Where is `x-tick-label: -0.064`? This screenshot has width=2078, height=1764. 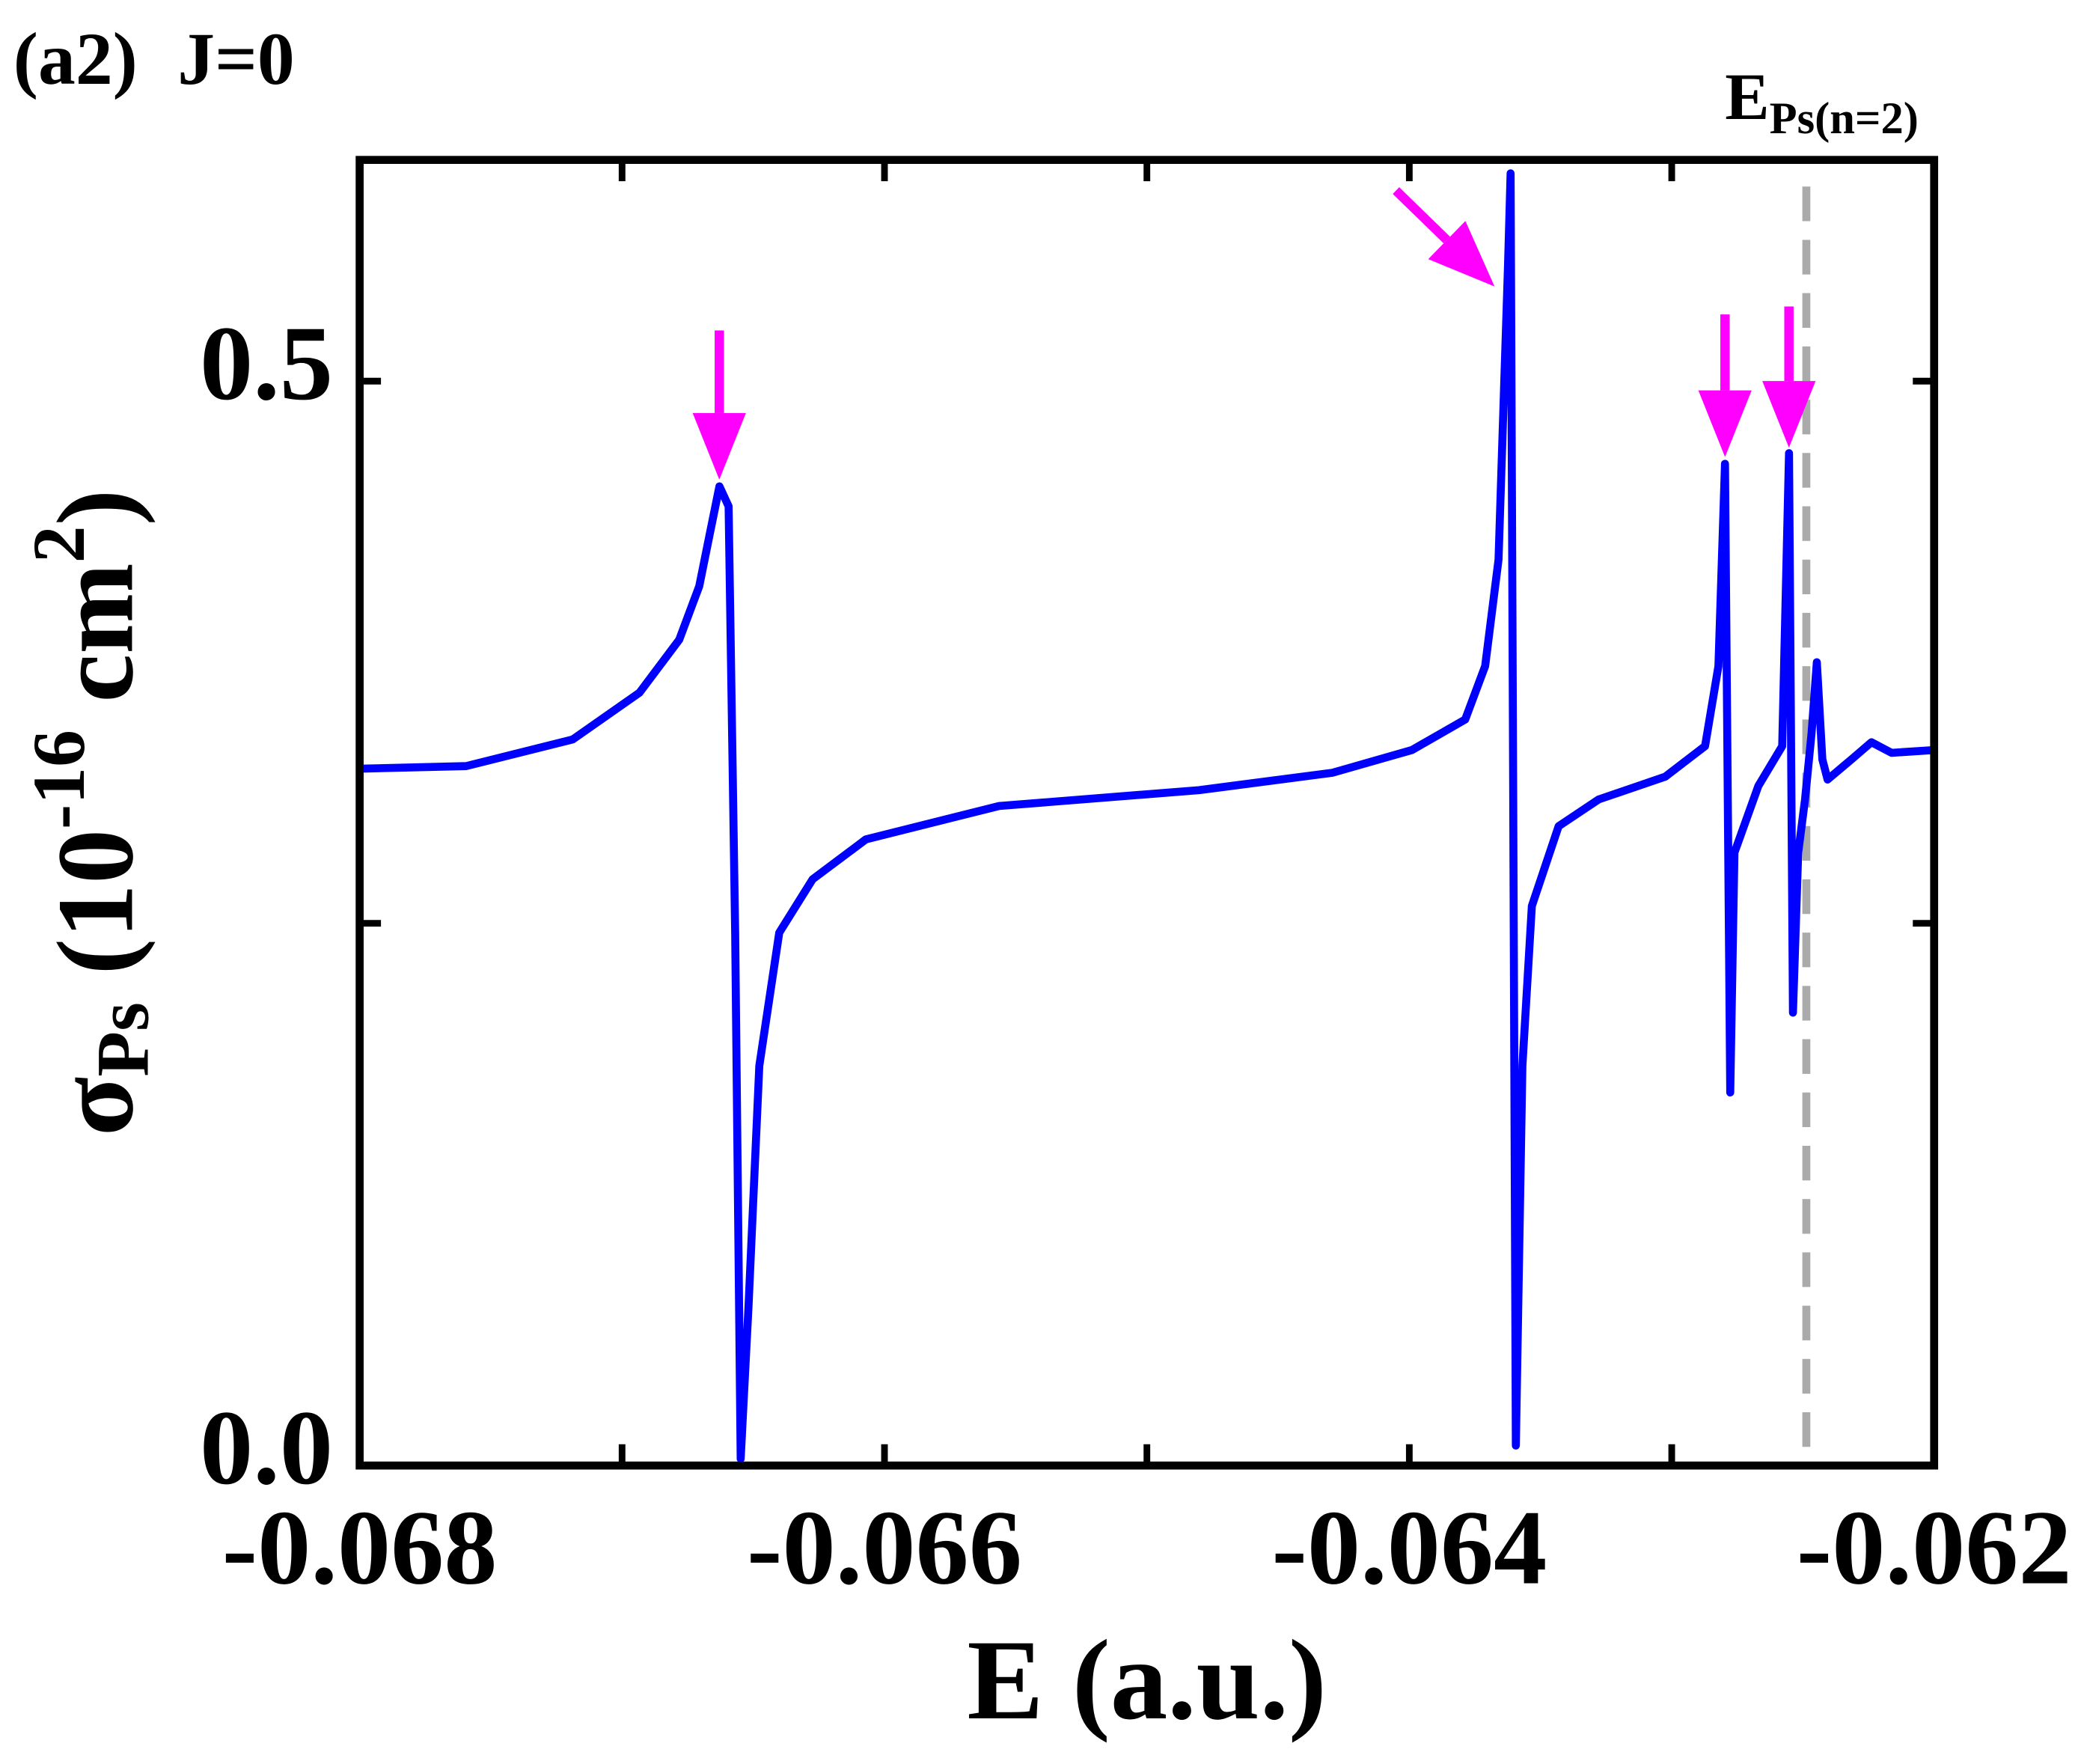
x-tick-label: -0.064 is located at coordinates (1409, 1547).